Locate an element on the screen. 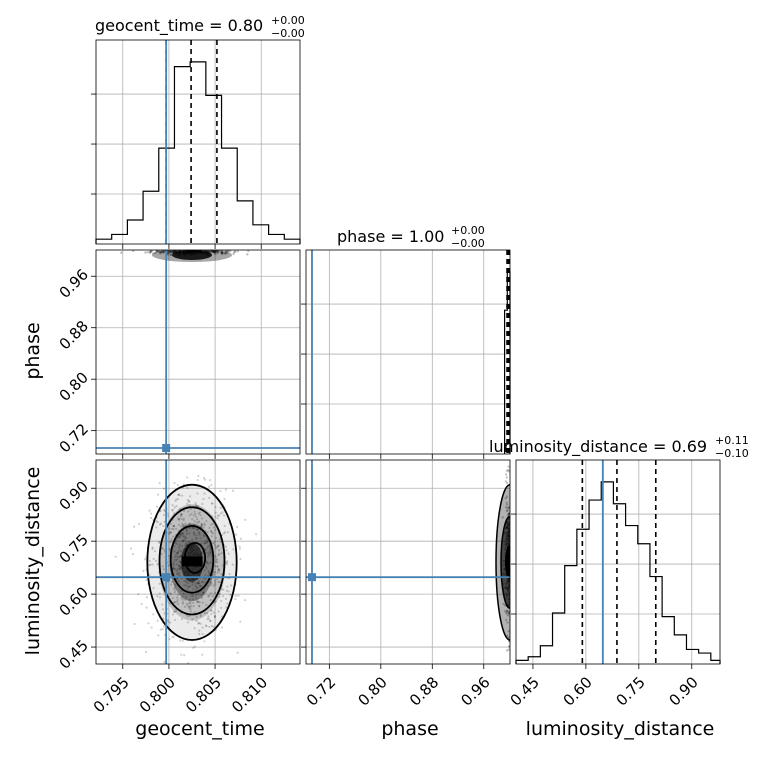 This screenshot has height=764, width=760. gtld-yticklabel-1: 0.60 is located at coordinates (74, 601).